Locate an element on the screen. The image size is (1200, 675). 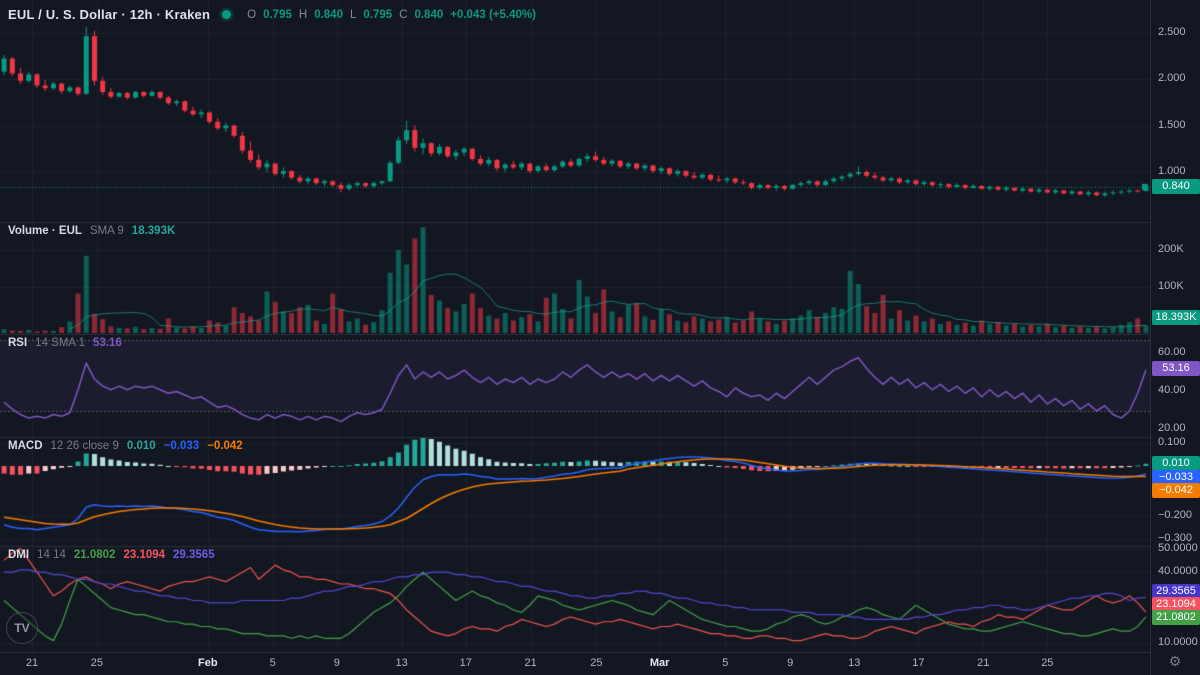
rsi-pane-header: RSI 14 SMA 1 53.16 is located at coordinates (65, 343).